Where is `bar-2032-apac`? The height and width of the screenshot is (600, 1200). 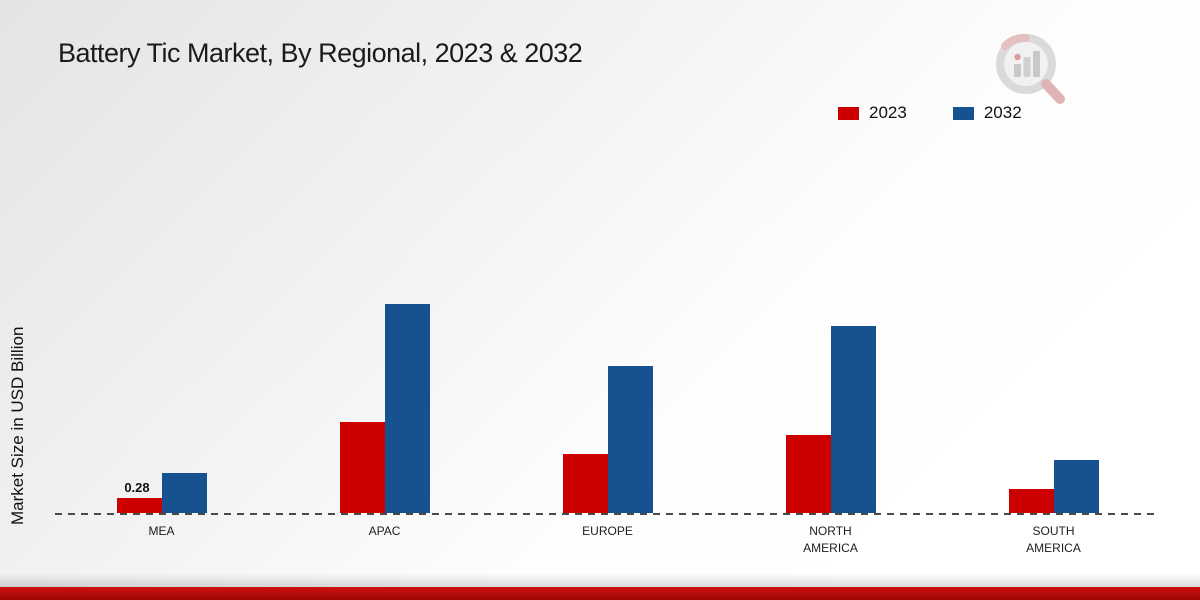 bar-2032-apac is located at coordinates (407, 408).